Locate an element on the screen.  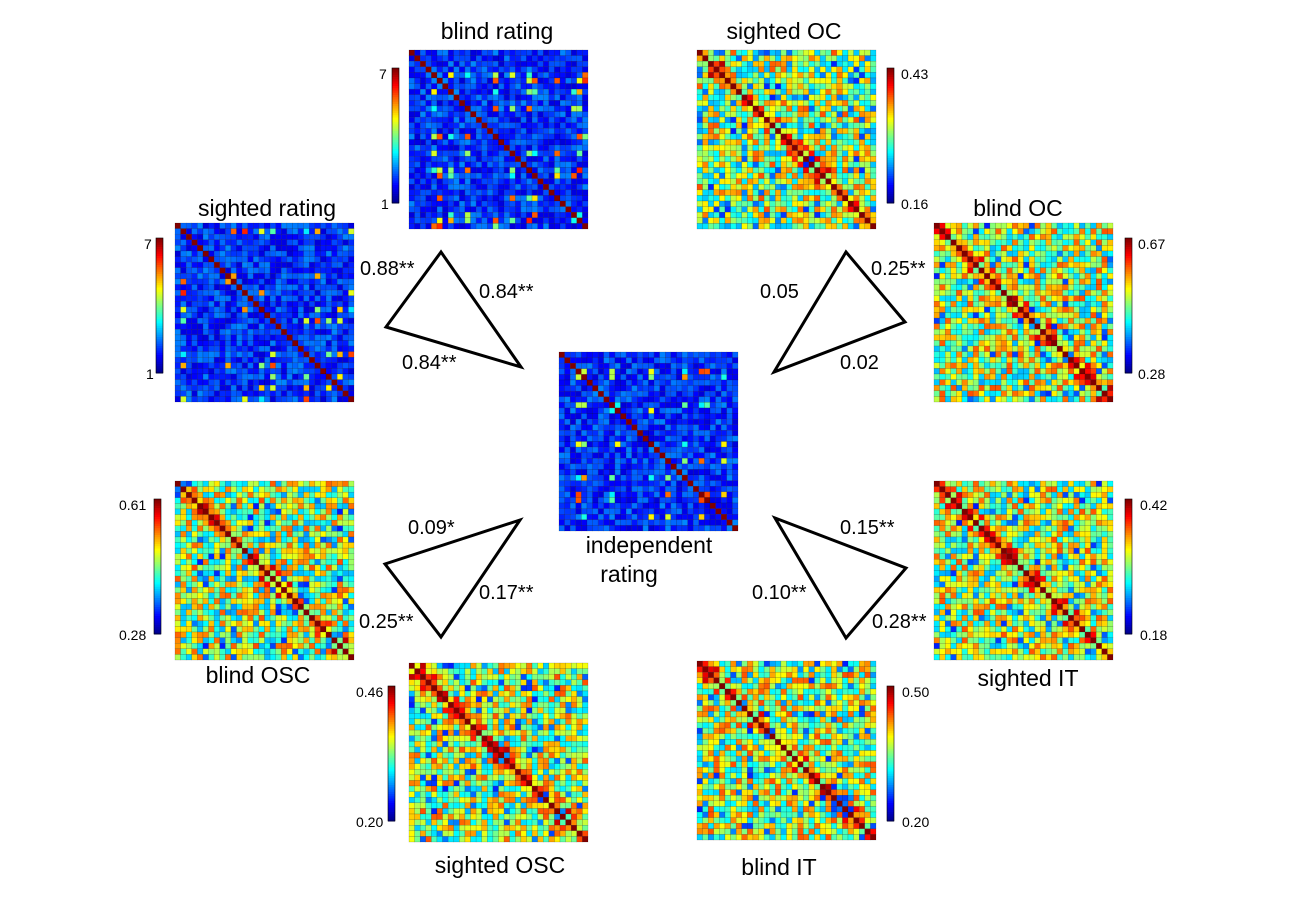
colorbar-blind-oc is located at coordinates (1128, 305).